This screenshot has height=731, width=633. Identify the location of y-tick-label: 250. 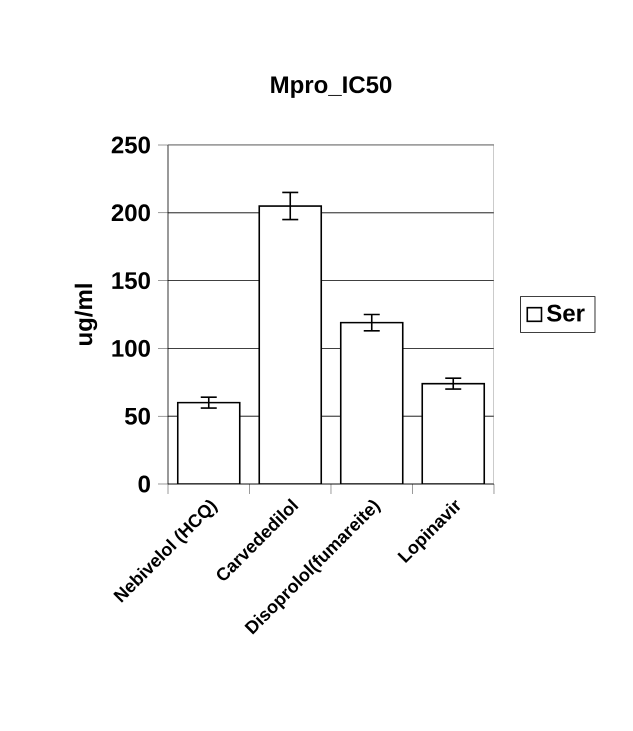
(131, 145).